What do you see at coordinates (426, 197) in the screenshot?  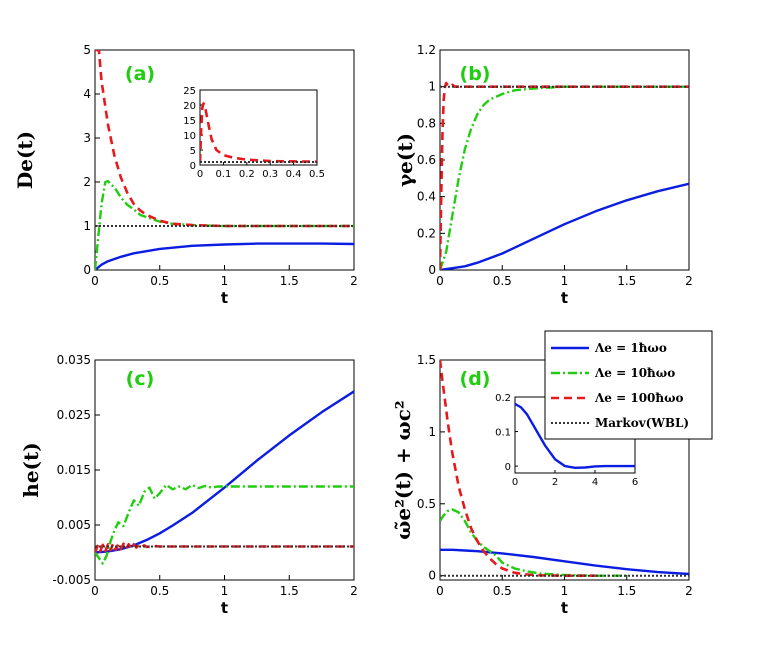 I see `y-tick-label: 0.4` at bounding box center [426, 197].